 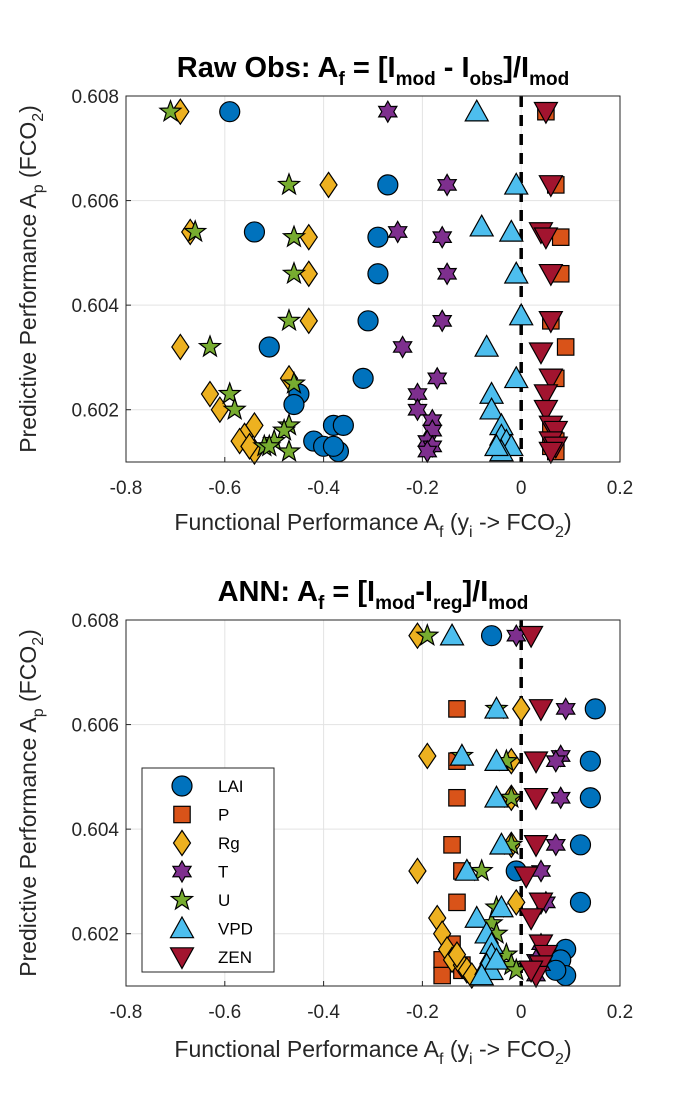 What do you see at coordinates (372, 1012) in the screenshot?
I see `x-tick-labels: -0.8 -0.6 -0.4 -0.2 0 0.2` at bounding box center [372, 1012].